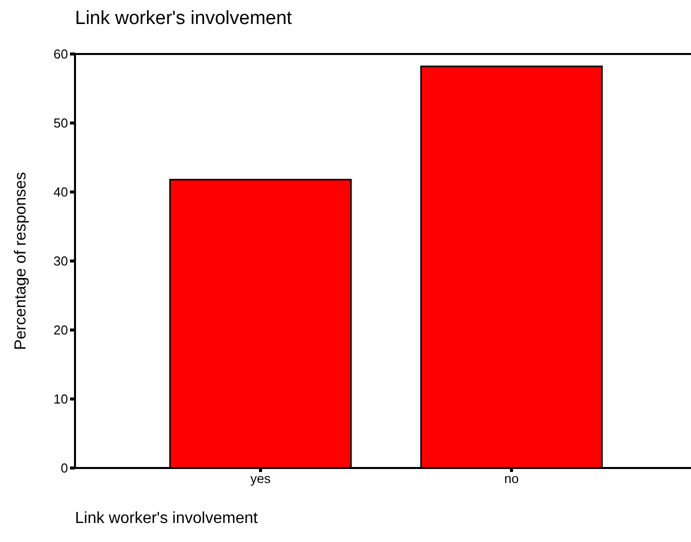 Image resolution: width=691 pixels, height=542 pixels. What do you see at coordinates (21, 261) in the screenshot?
I see `y-axis-title: Percentage of responses` at bounding box center [21, 261].